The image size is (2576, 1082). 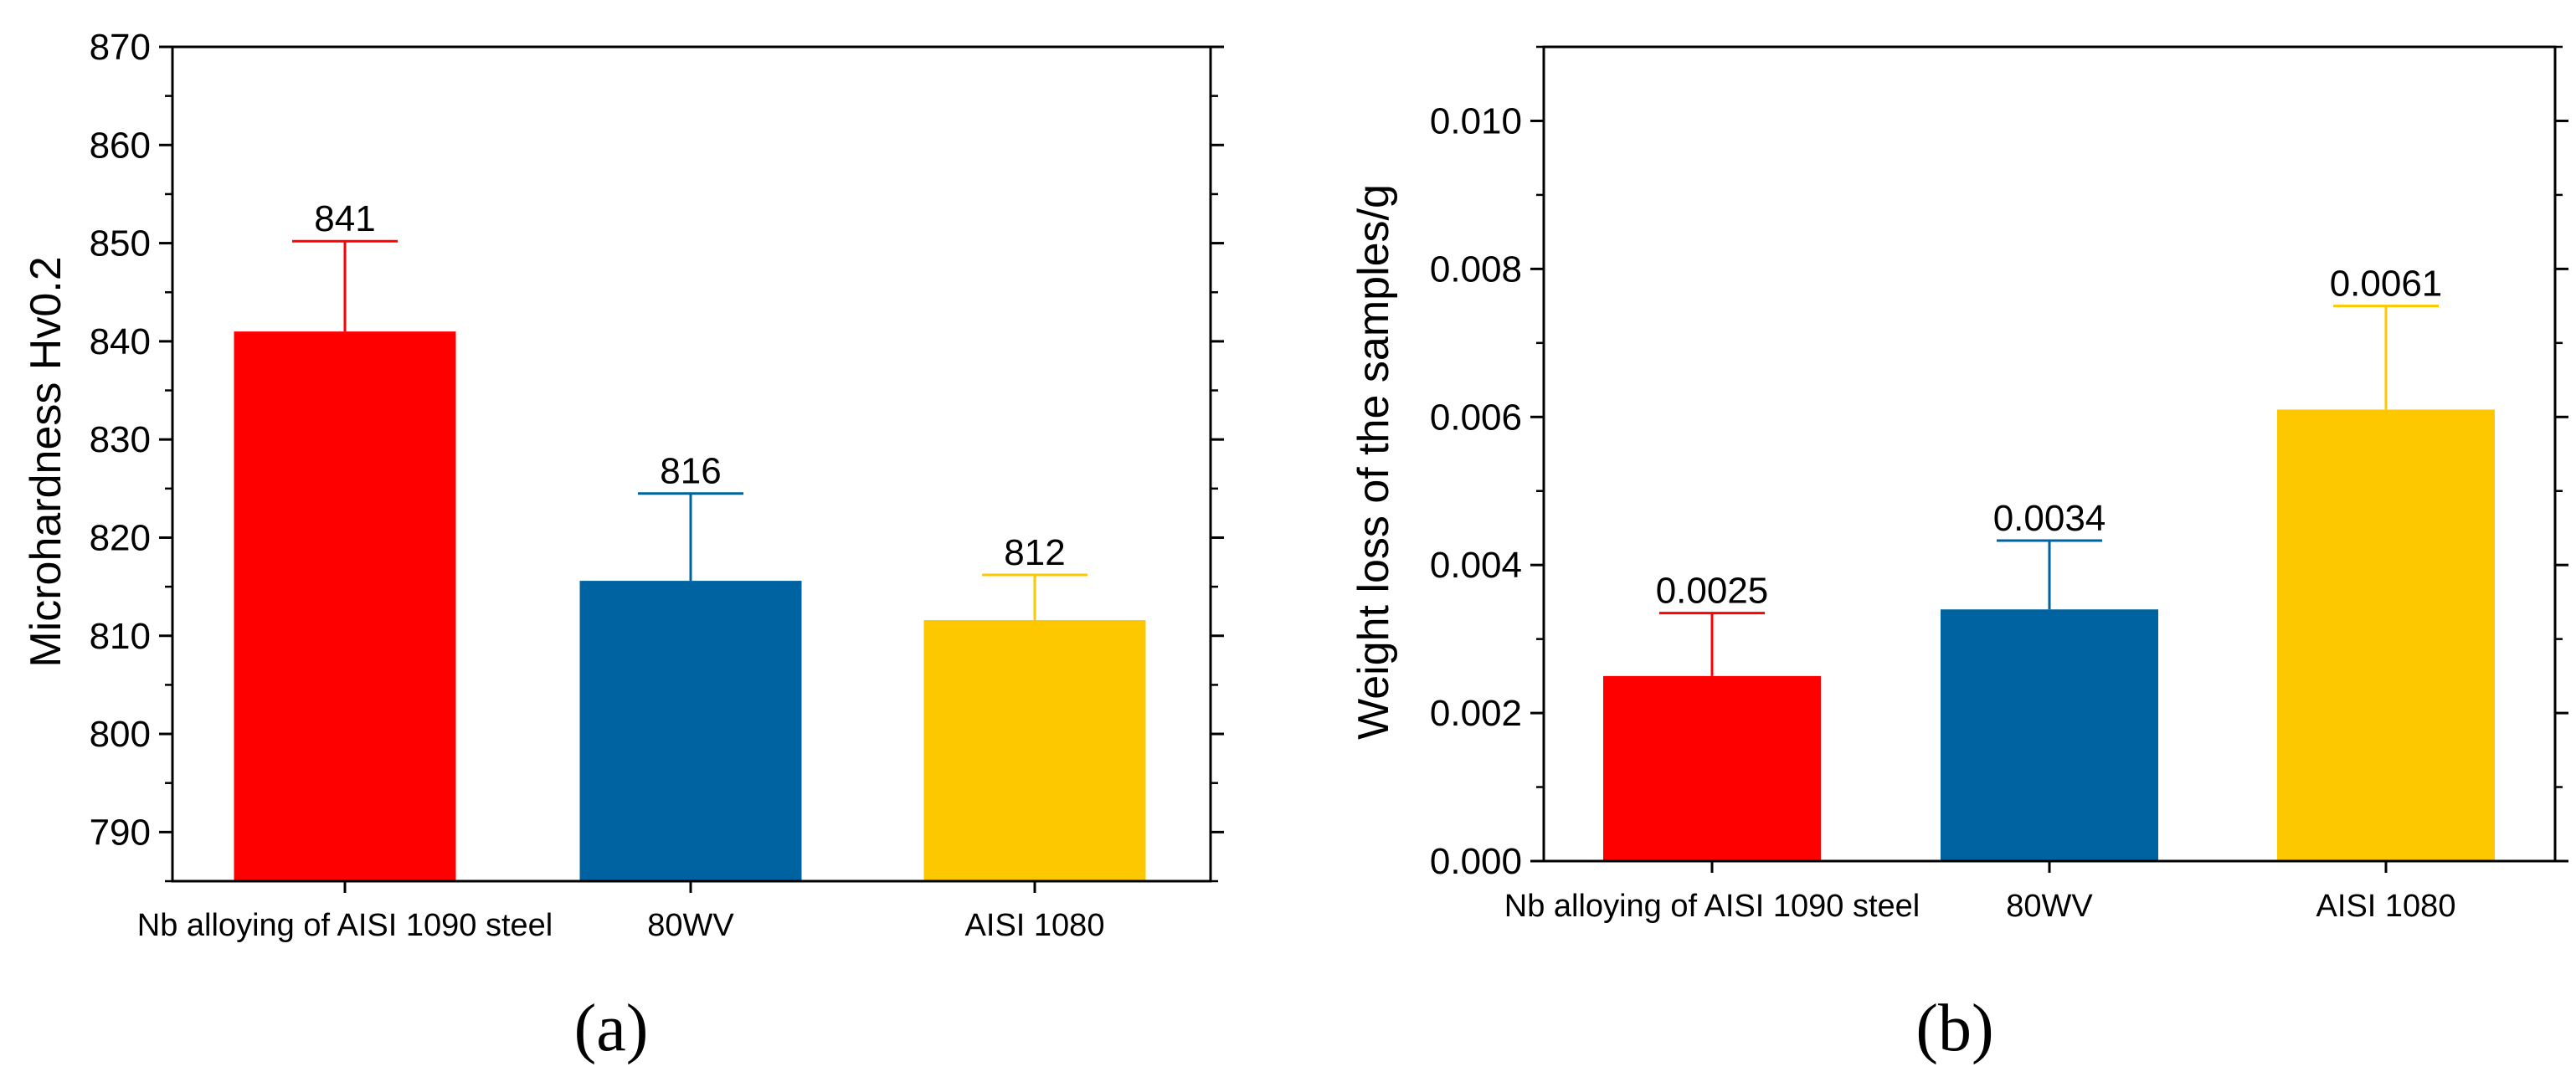 What do you see at coordinates (120, 537) in the screenshot?
I see `y-tick-label-a-3: 820` at bounding box center [120, 537].